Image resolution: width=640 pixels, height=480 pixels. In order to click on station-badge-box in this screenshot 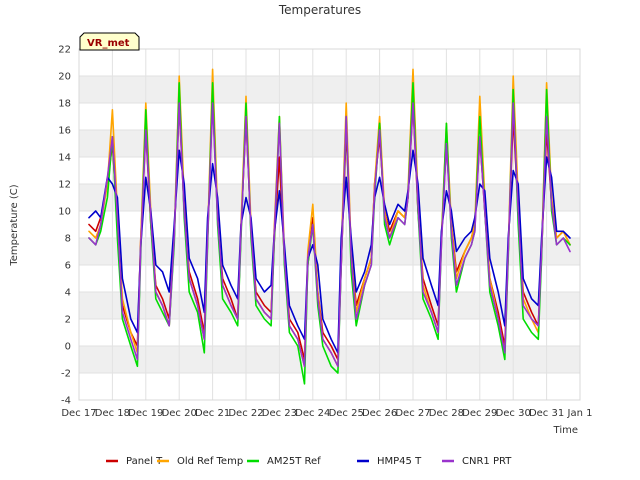, I will do `click(109, 41)`.